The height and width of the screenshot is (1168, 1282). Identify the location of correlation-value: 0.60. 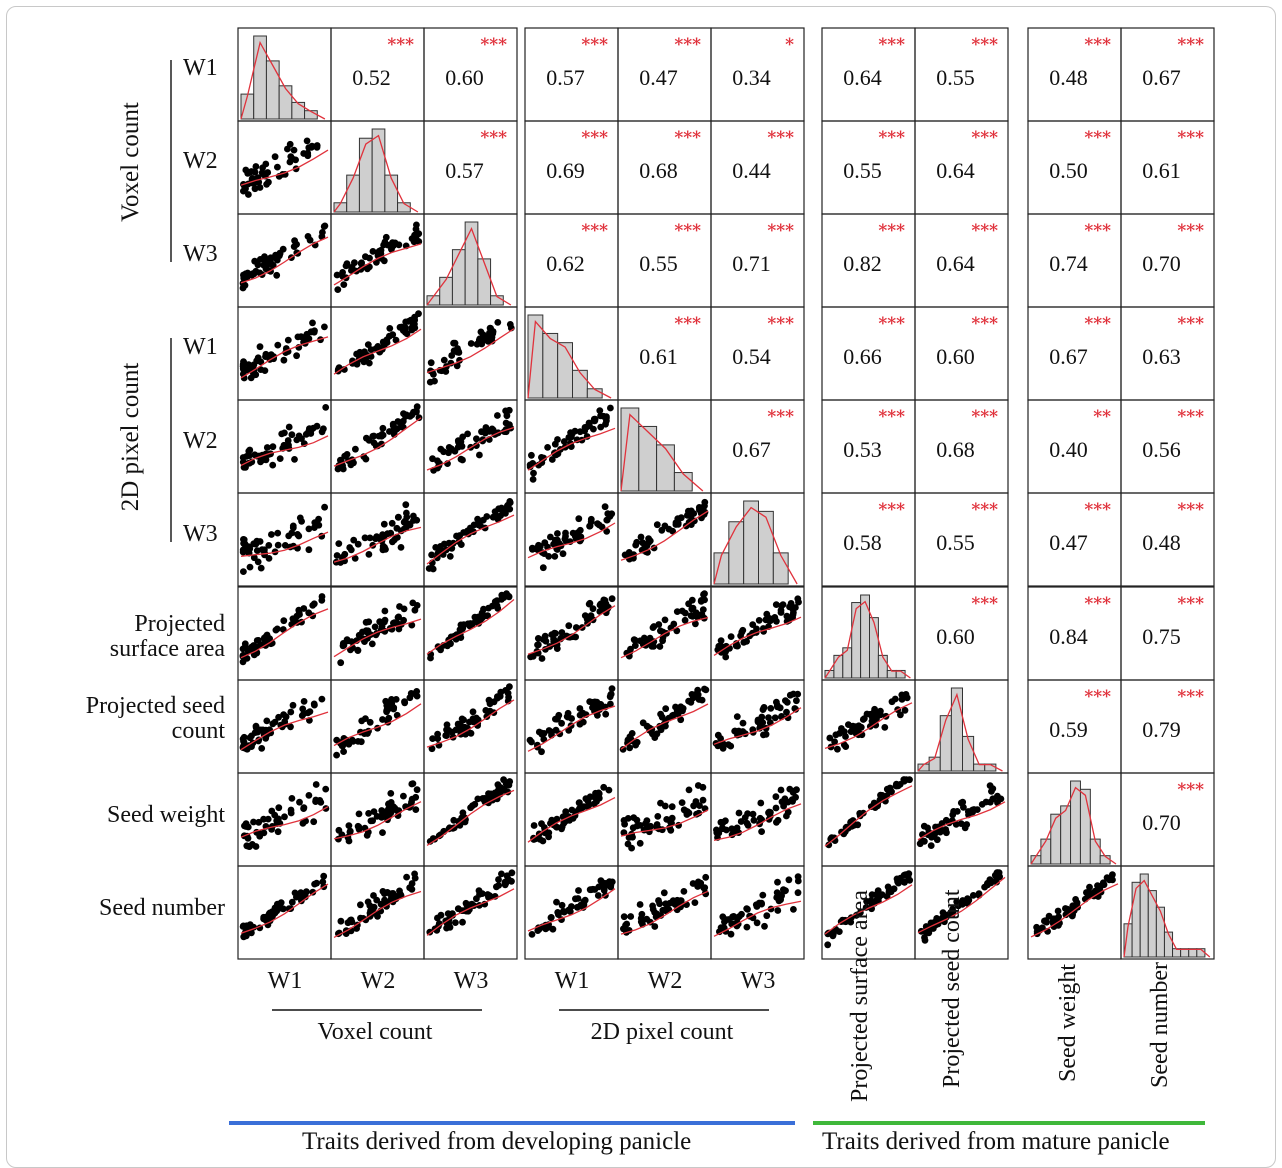
(955, 356).